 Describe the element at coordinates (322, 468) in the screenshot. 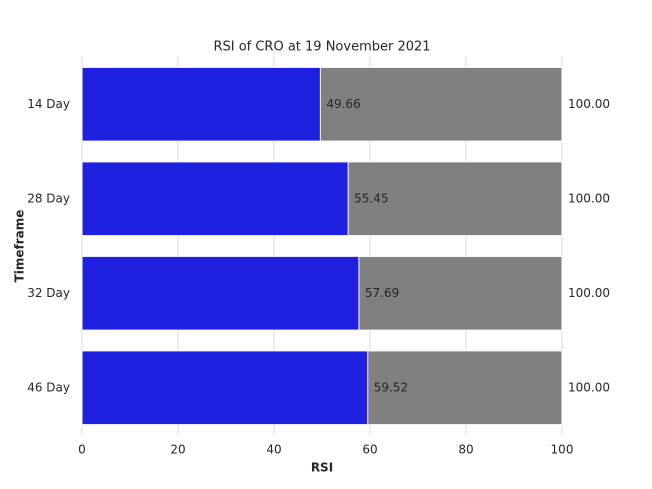

I see `x-axis-label: RSI` at that location.